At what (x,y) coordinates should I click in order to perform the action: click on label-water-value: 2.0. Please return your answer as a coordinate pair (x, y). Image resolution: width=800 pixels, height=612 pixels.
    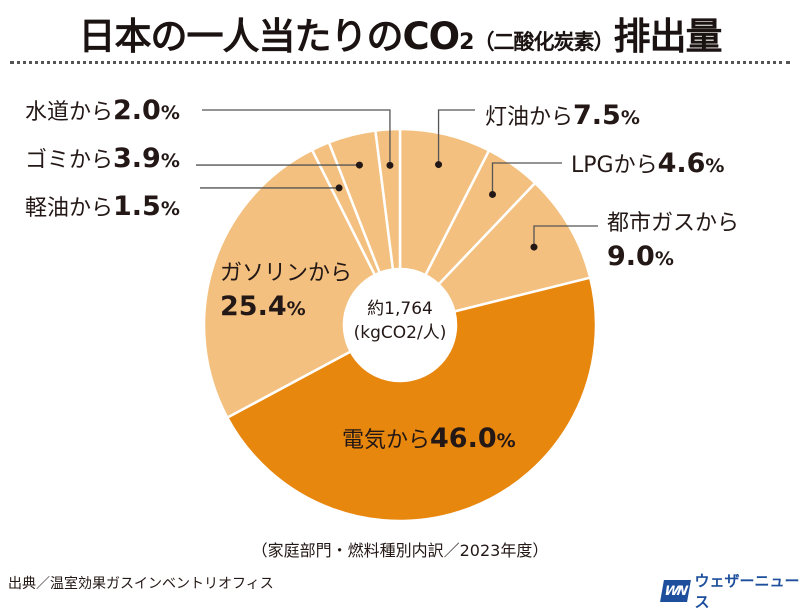
    Looking at the image, I should click on (137, 110).